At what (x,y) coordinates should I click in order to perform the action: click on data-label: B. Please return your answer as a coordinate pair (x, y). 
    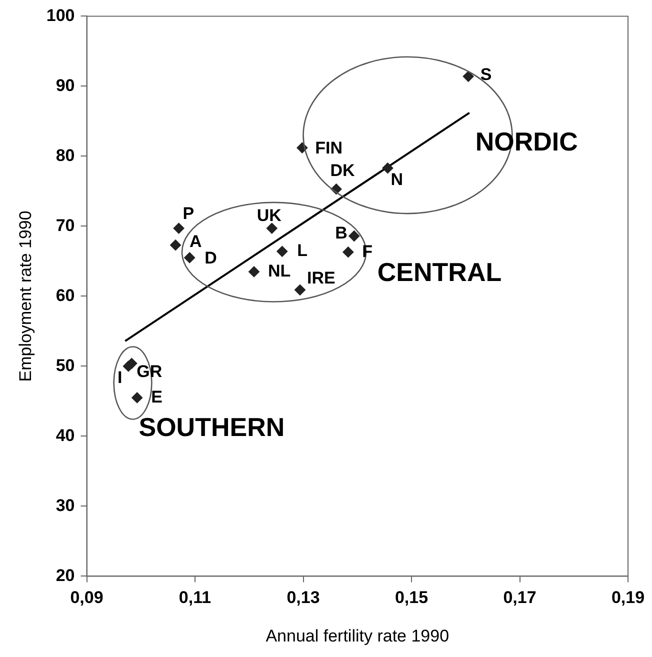
    Looking at the image, I should click on (341, 233).